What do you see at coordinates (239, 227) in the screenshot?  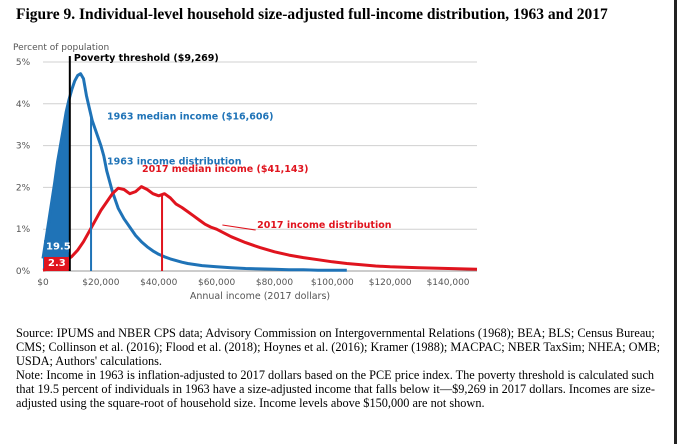 I see `series-2017-leader` at bounding box center [239, 227].